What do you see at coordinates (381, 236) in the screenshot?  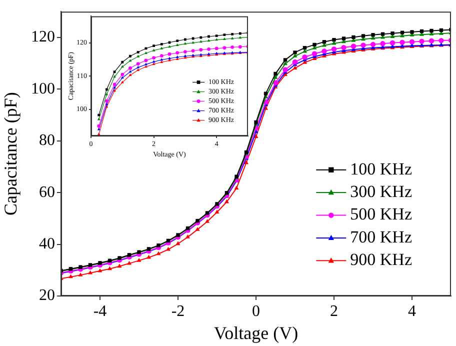 I see `legend-label: 700 KHz` at bounding box center [381, 236].